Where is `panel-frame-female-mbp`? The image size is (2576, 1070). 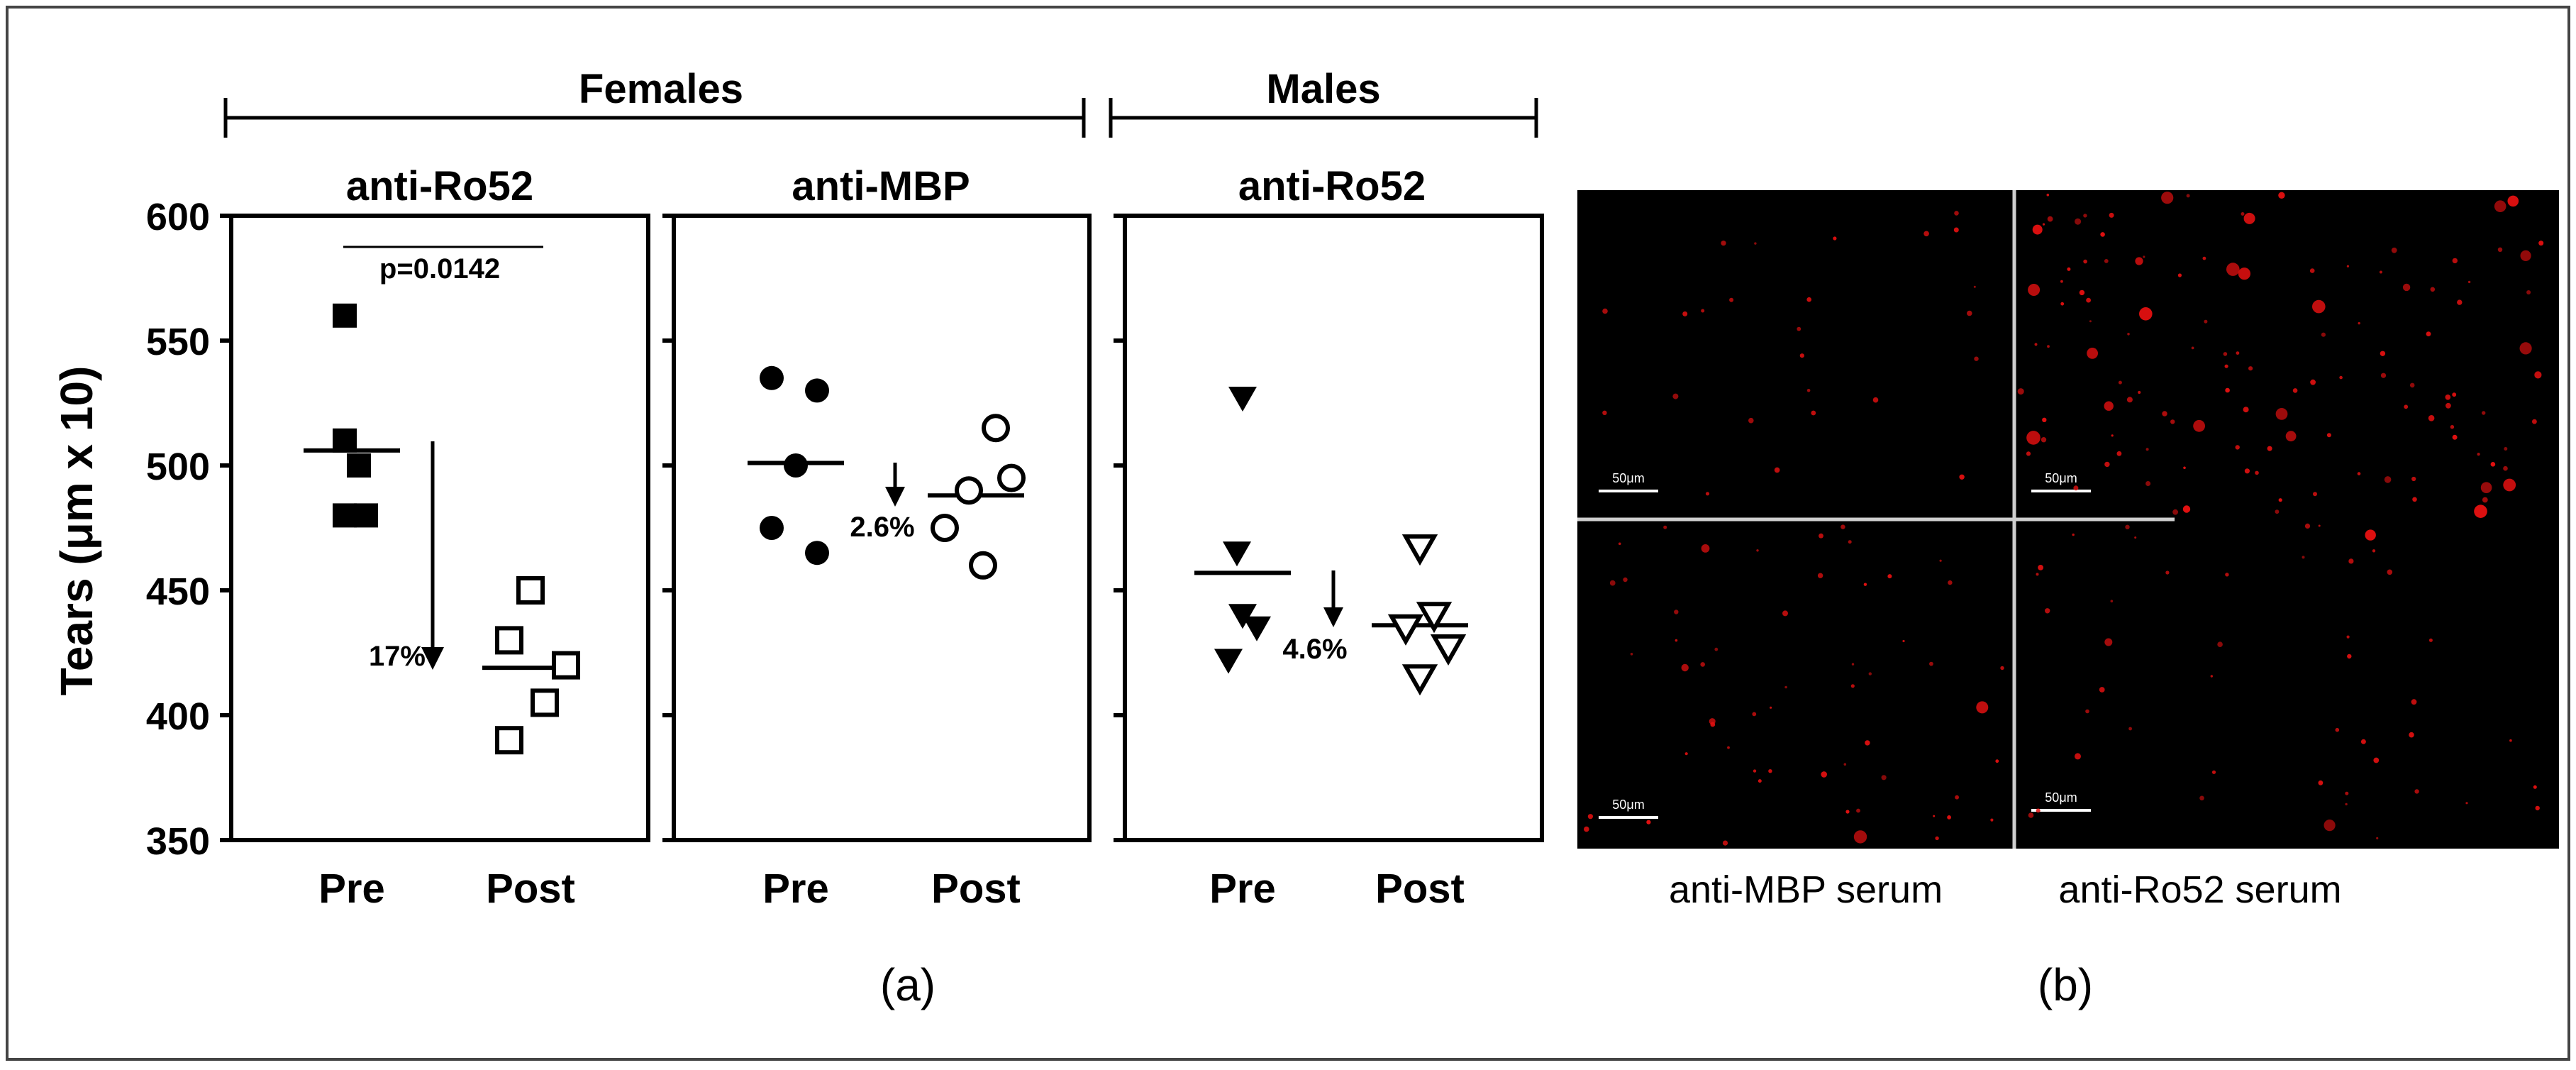 panel-frame-female-mbp is located at coordinates (882, 528).